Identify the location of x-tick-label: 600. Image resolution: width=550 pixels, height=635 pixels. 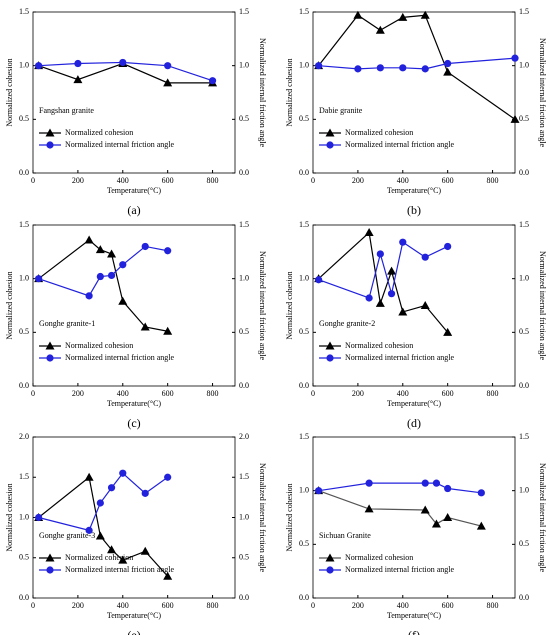
(168, 605).